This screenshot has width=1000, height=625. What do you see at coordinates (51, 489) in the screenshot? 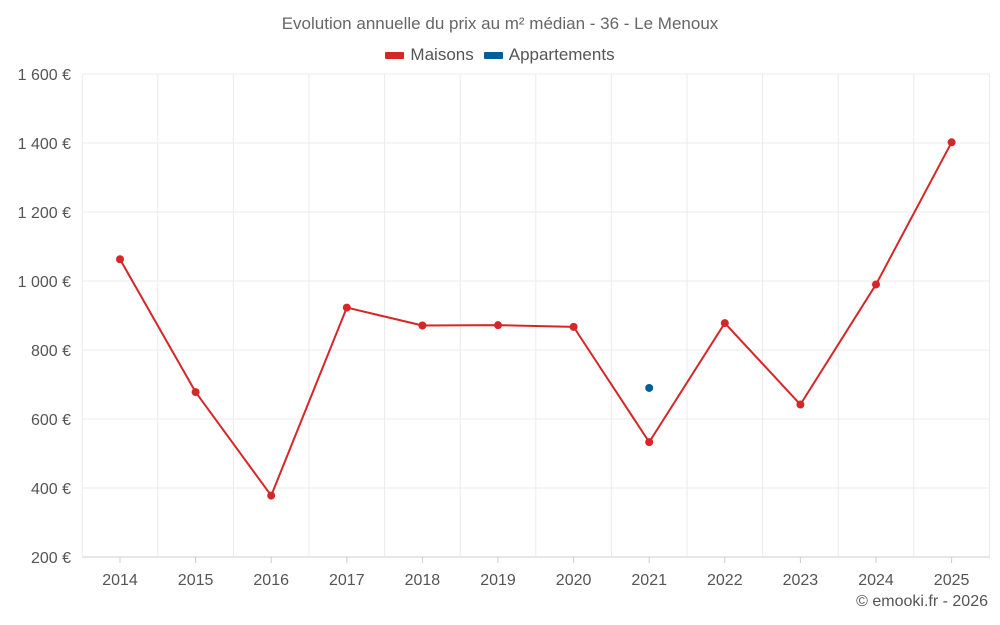
I see `y-tick-label: 400 €` at bounding box center [51, 489].